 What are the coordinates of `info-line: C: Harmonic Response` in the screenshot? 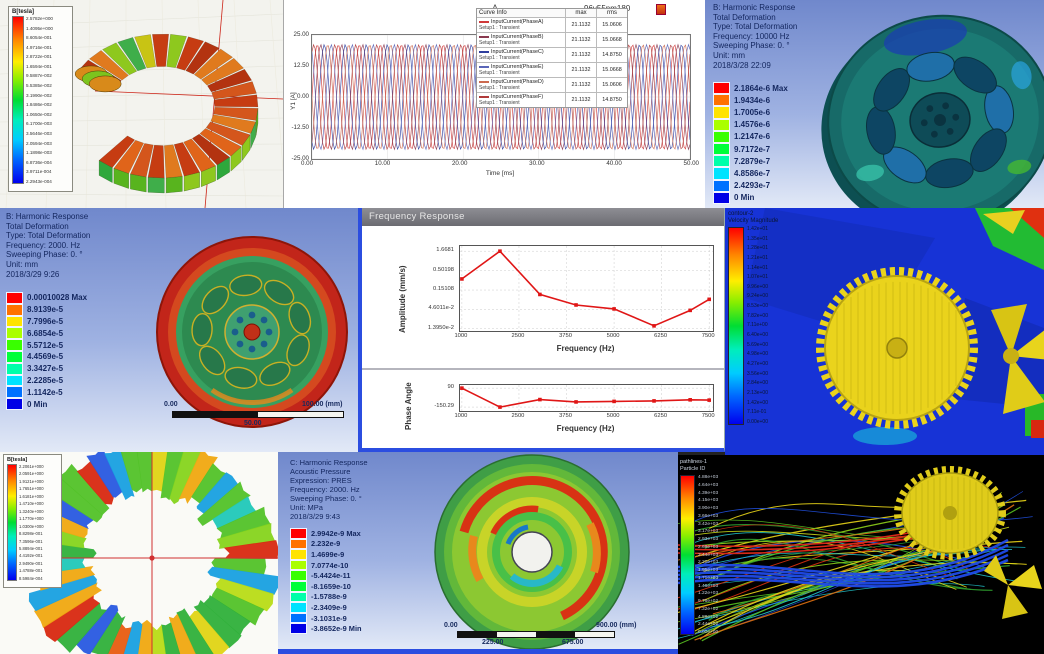 It's located at (329, 462).